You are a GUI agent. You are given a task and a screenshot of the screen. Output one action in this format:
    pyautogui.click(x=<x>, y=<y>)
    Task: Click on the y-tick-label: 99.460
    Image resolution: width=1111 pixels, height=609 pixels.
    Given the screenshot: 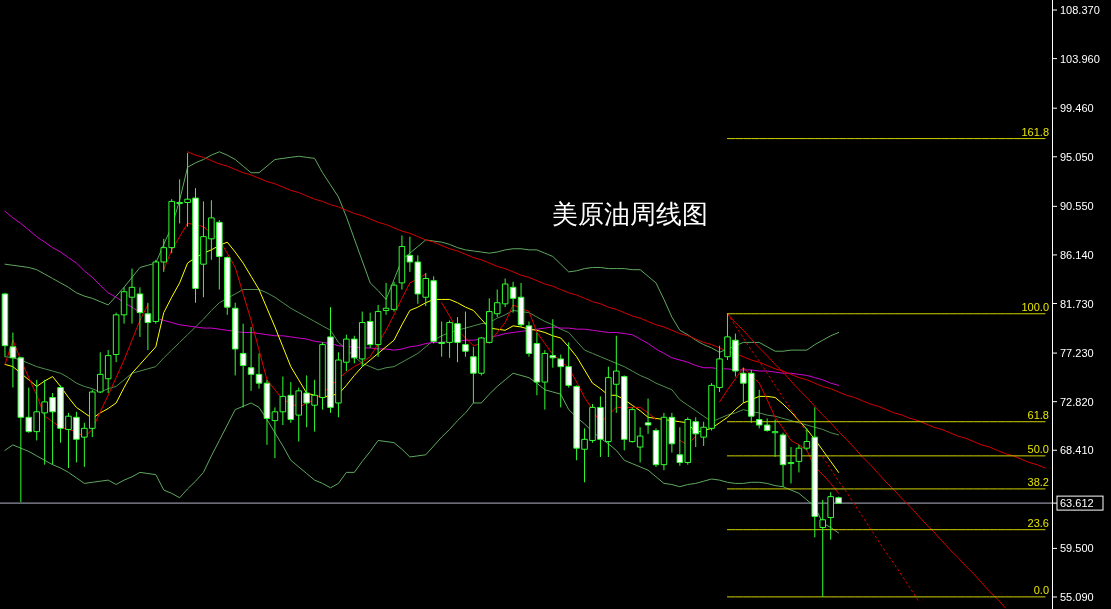 What is the action you would take?
    pyautogui.click(x=1077, y=108)
    